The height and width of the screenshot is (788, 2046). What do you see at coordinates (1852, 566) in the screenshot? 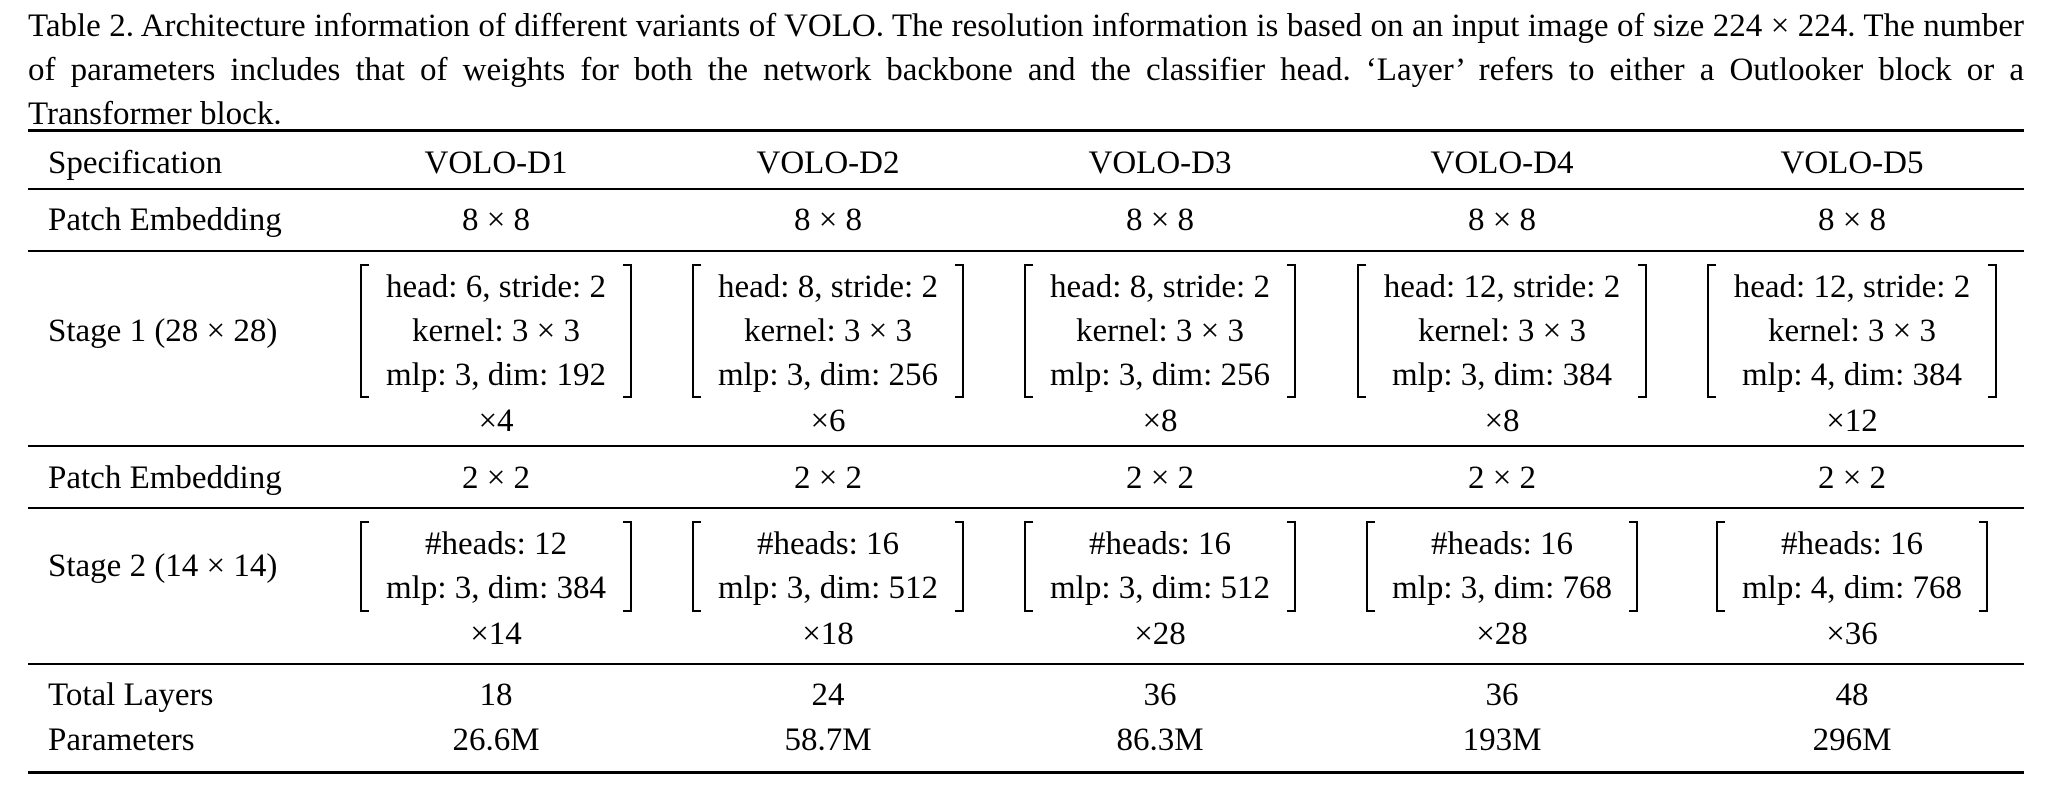
I see `stage-2-matrix: #heads: 16 mlp: 4, dim: 768` at bounding box center [1852, 566].